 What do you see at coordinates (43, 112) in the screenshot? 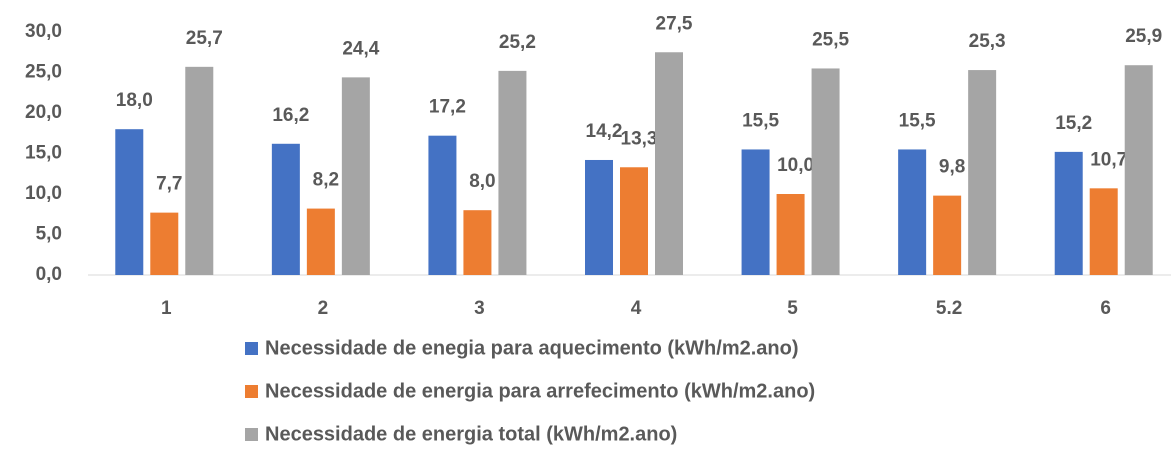
I see `y-tick-label: 20,0` at bounding box center [43, 112].